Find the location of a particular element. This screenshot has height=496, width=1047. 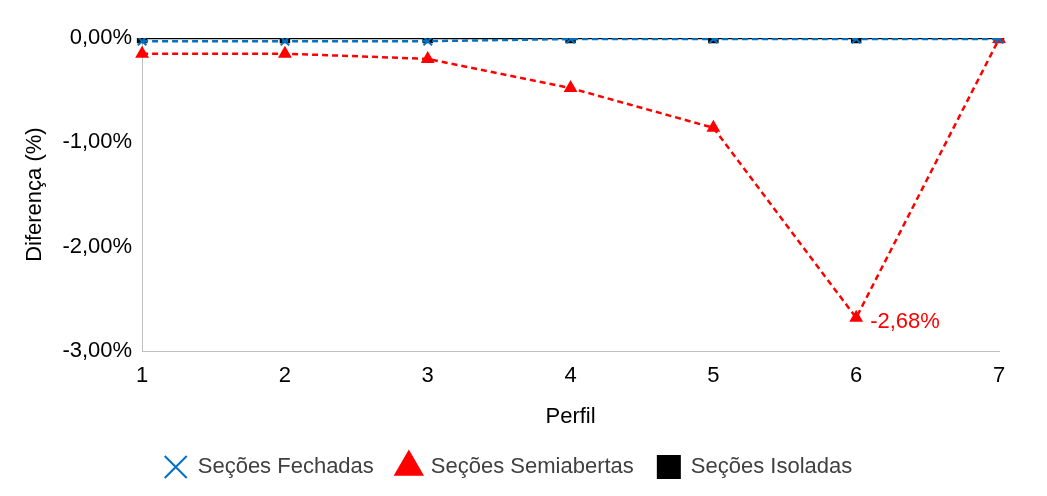

y-tick-label: -2,00% is located at coordinates (97, 245).